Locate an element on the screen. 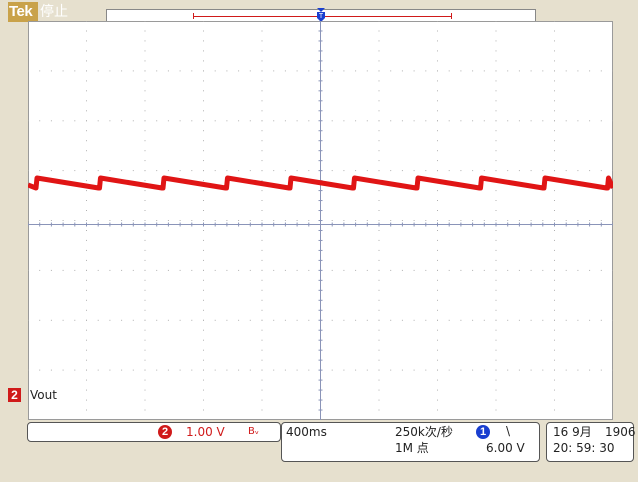 The width and height of the screenshot is (638, 482). ch2-scale: 1.00 V is located at coordinates (205, 432).